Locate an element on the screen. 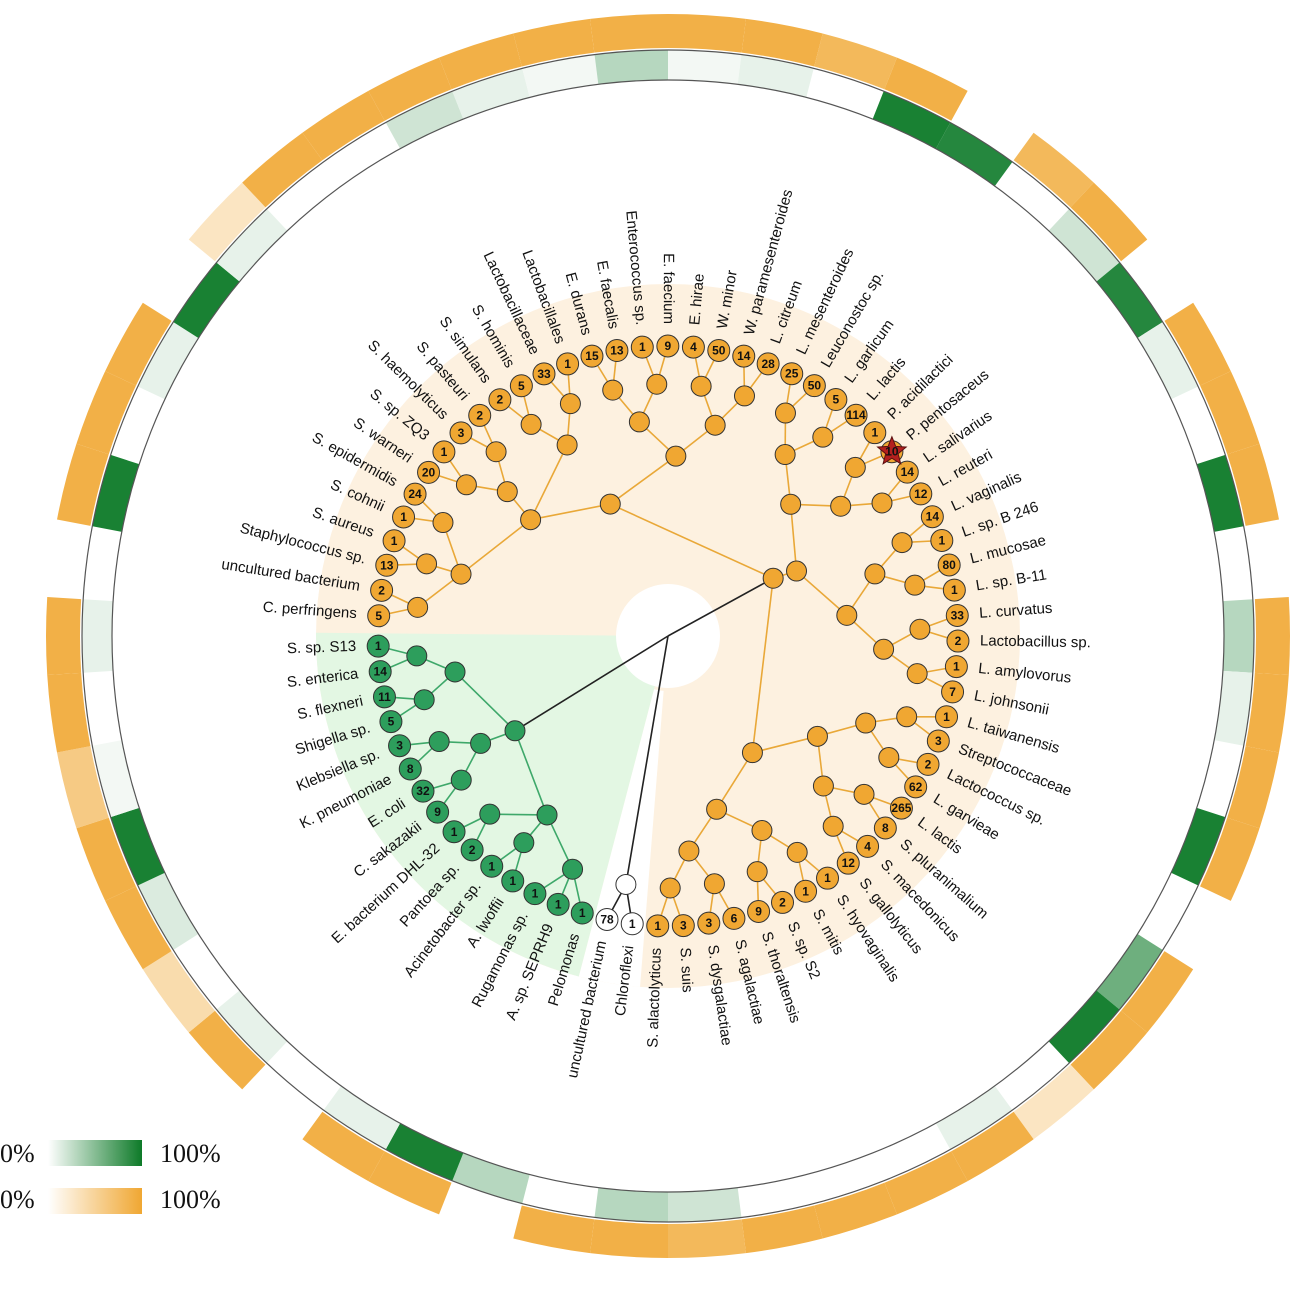 The height and width of the screenshot is (1291, 1291). leaf-count: 15 is located at coordinates (592, 356).